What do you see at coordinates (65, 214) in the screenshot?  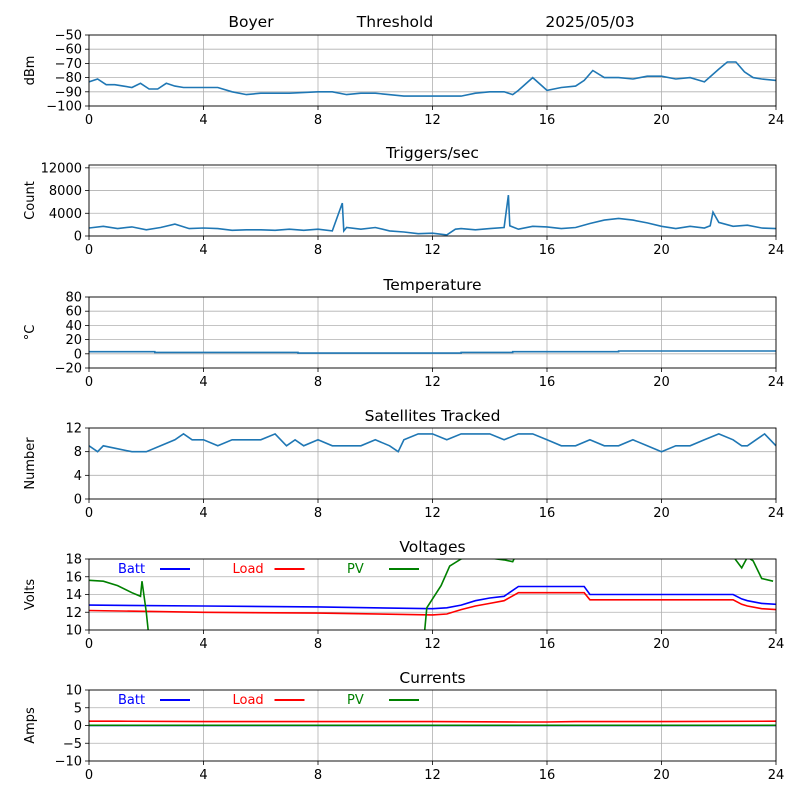 I see `y-tick-label: 4000` at bounding box center [65, 214].